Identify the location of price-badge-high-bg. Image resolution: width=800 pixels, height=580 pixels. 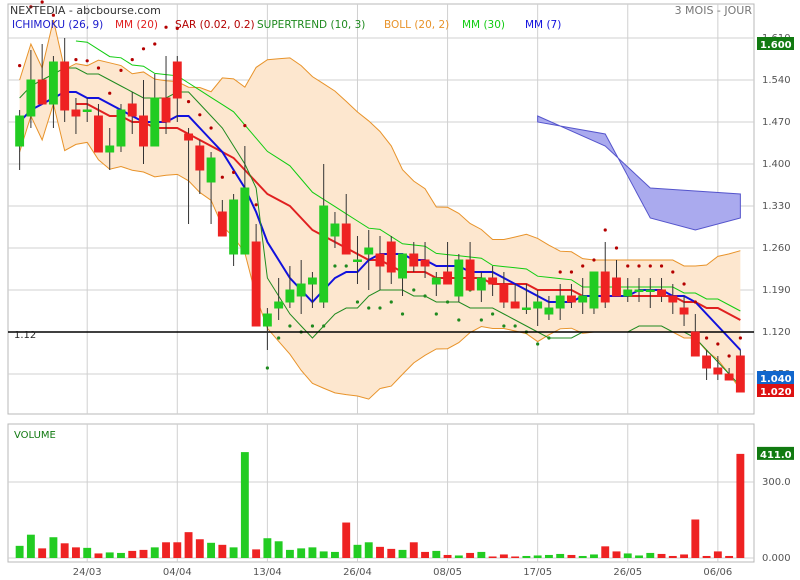
(775, 43).